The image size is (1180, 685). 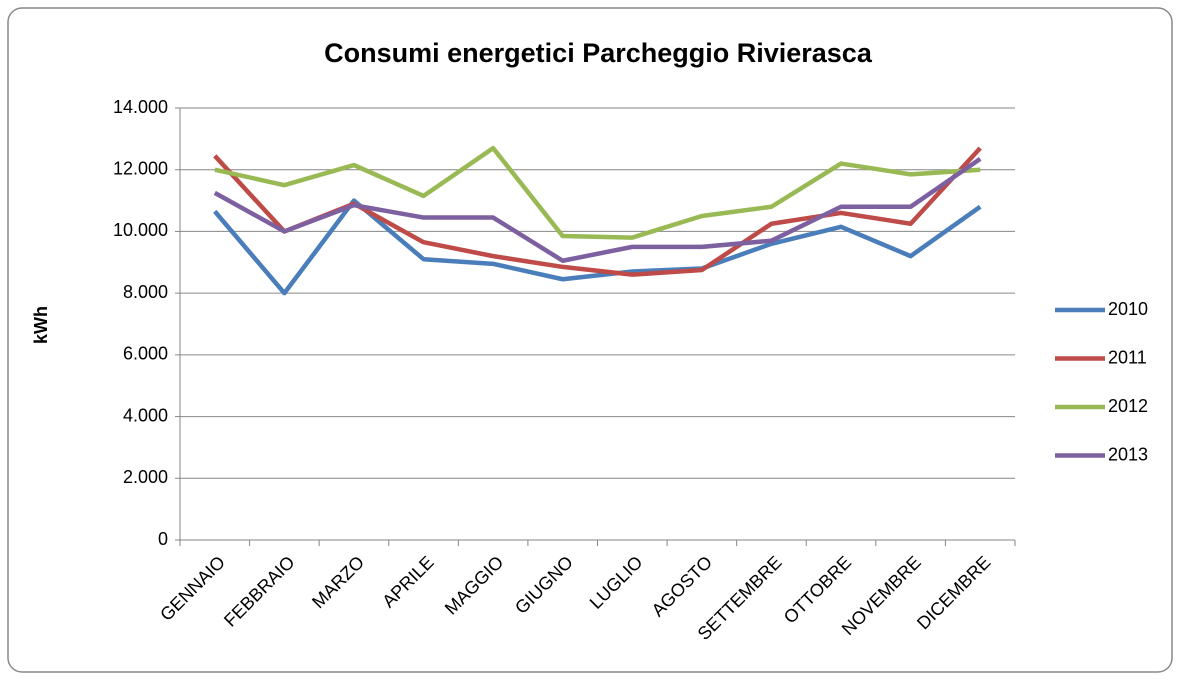 I want to click on legend-label: 2012, so click(x=1128, y=406).